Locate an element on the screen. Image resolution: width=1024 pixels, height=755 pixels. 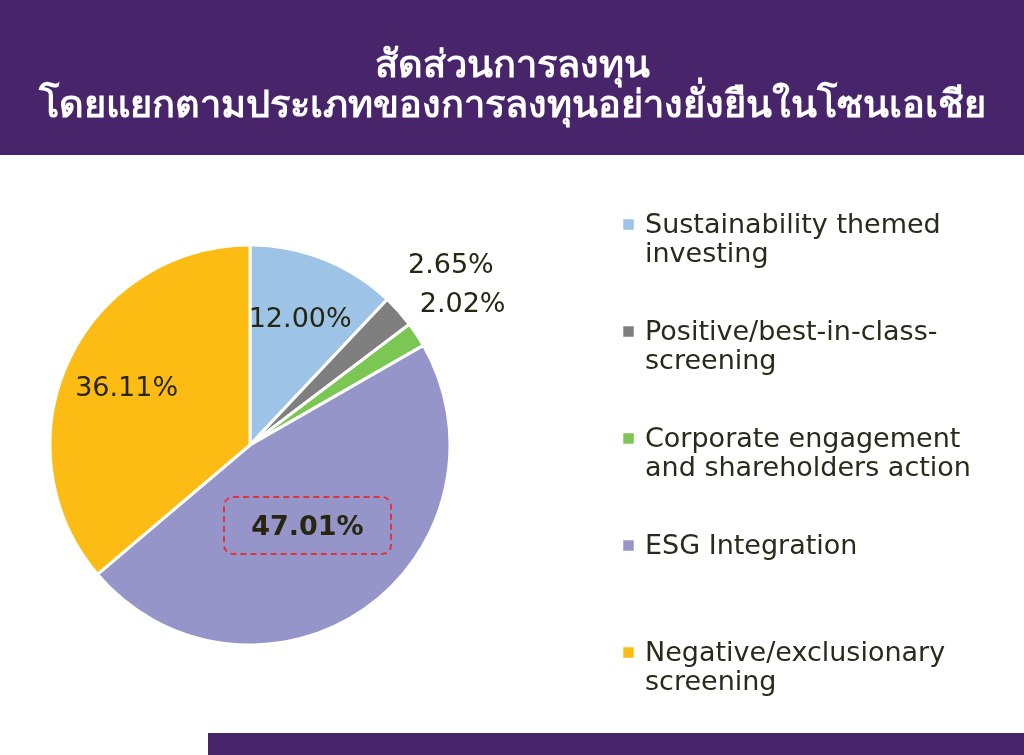
data-label: 2.02% is located at coordinates (462, 303).